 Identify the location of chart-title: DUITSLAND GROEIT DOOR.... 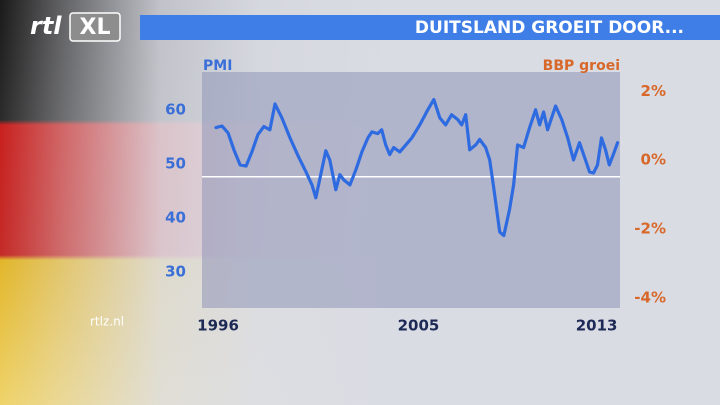
(549, 28).